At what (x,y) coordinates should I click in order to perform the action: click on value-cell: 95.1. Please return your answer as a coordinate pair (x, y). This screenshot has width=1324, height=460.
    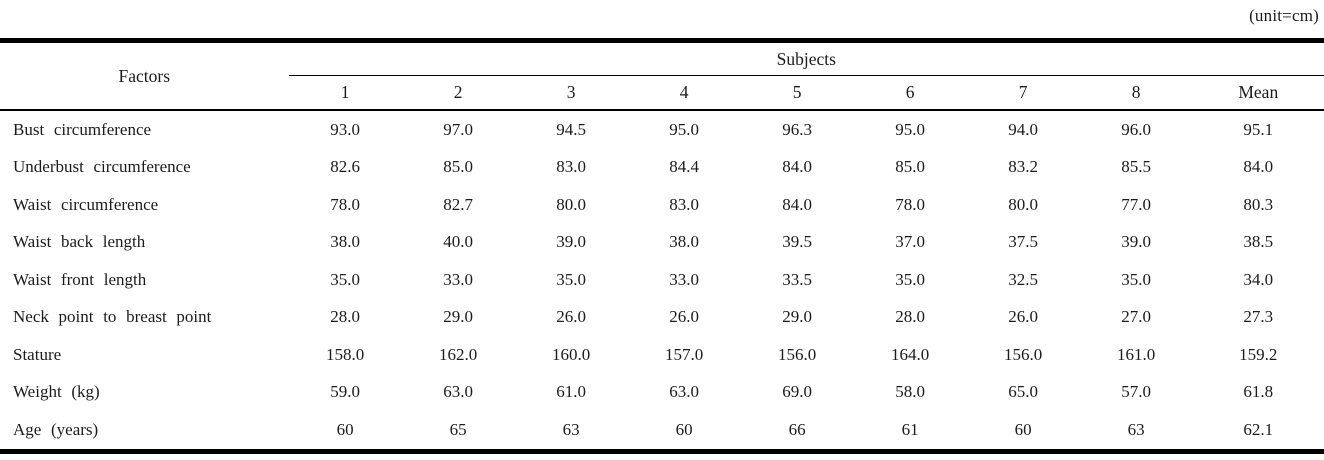
    Looking at the image, I should click on (1258, 129).